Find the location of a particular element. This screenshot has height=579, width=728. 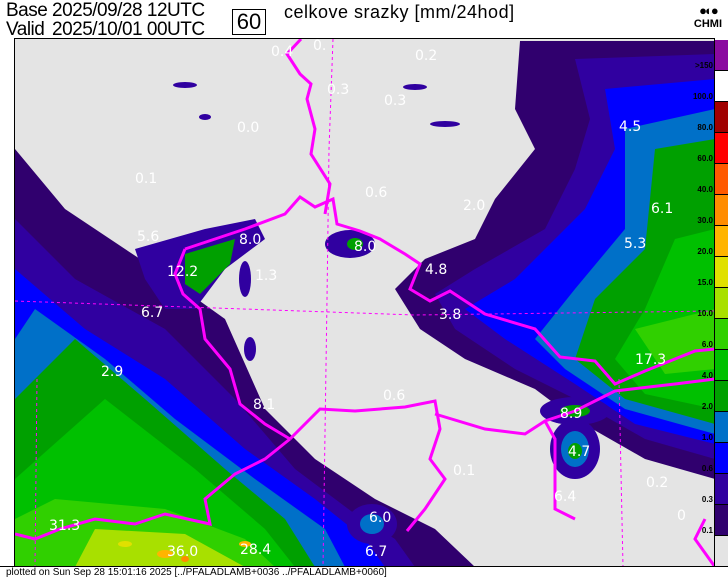

map-value-label: 3.8 is located at coordinates (450, 315).